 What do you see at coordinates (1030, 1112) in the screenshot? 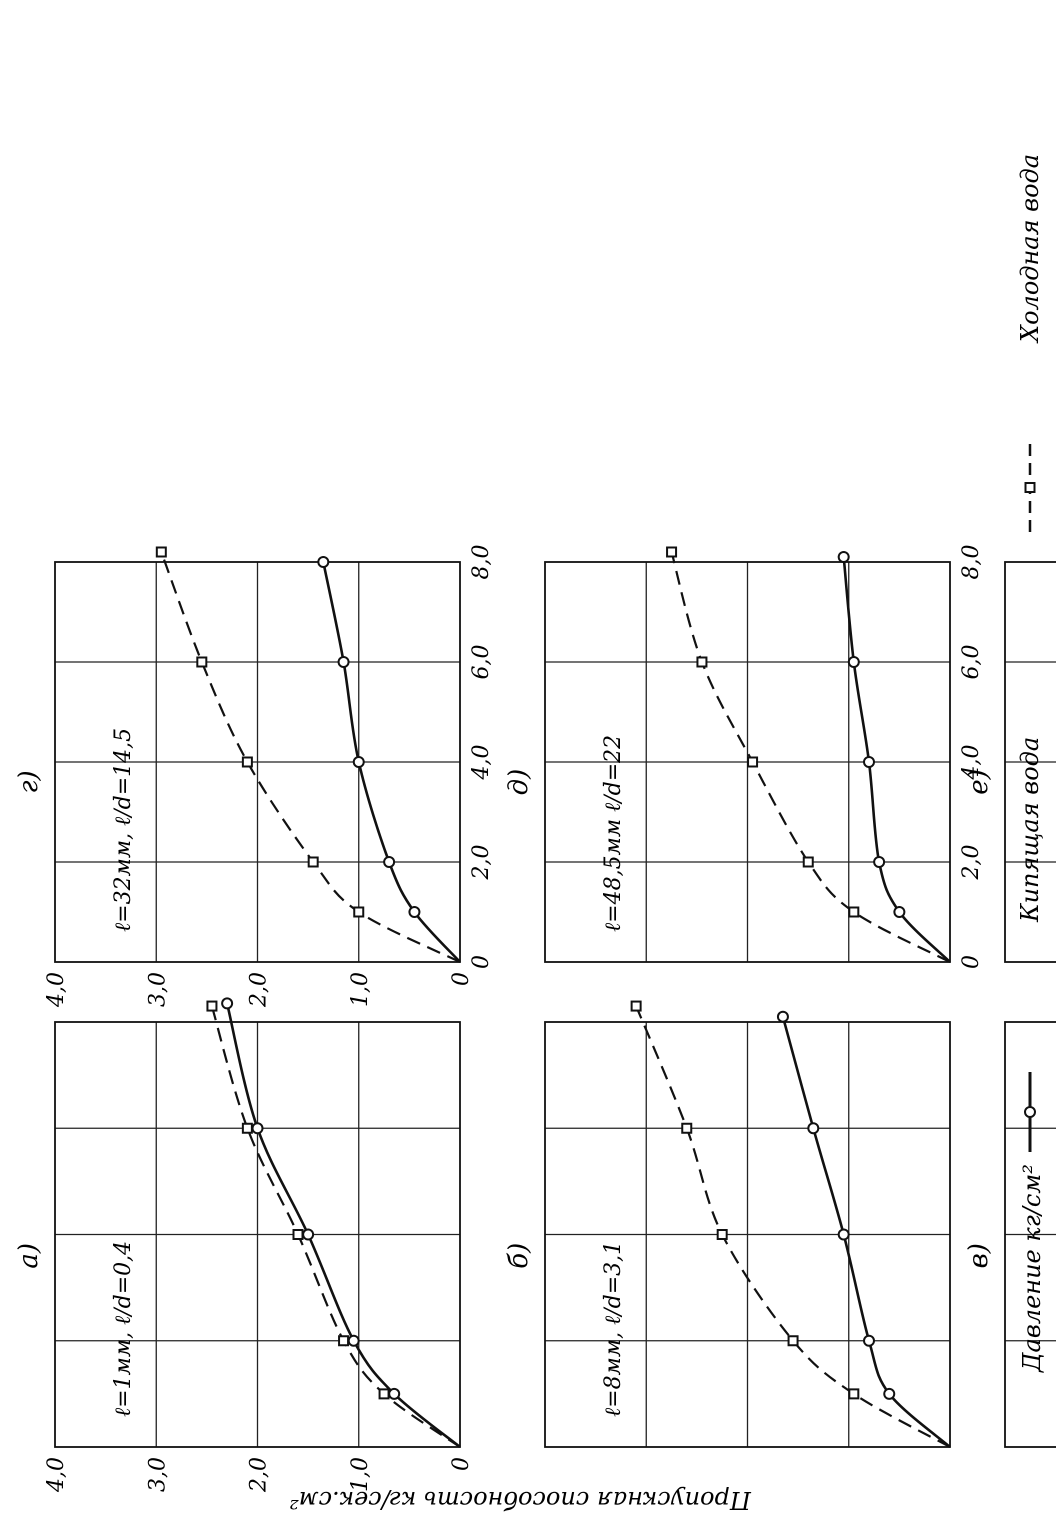
I see `legend-marker-boiling` at bounding box center [1030, 1112].